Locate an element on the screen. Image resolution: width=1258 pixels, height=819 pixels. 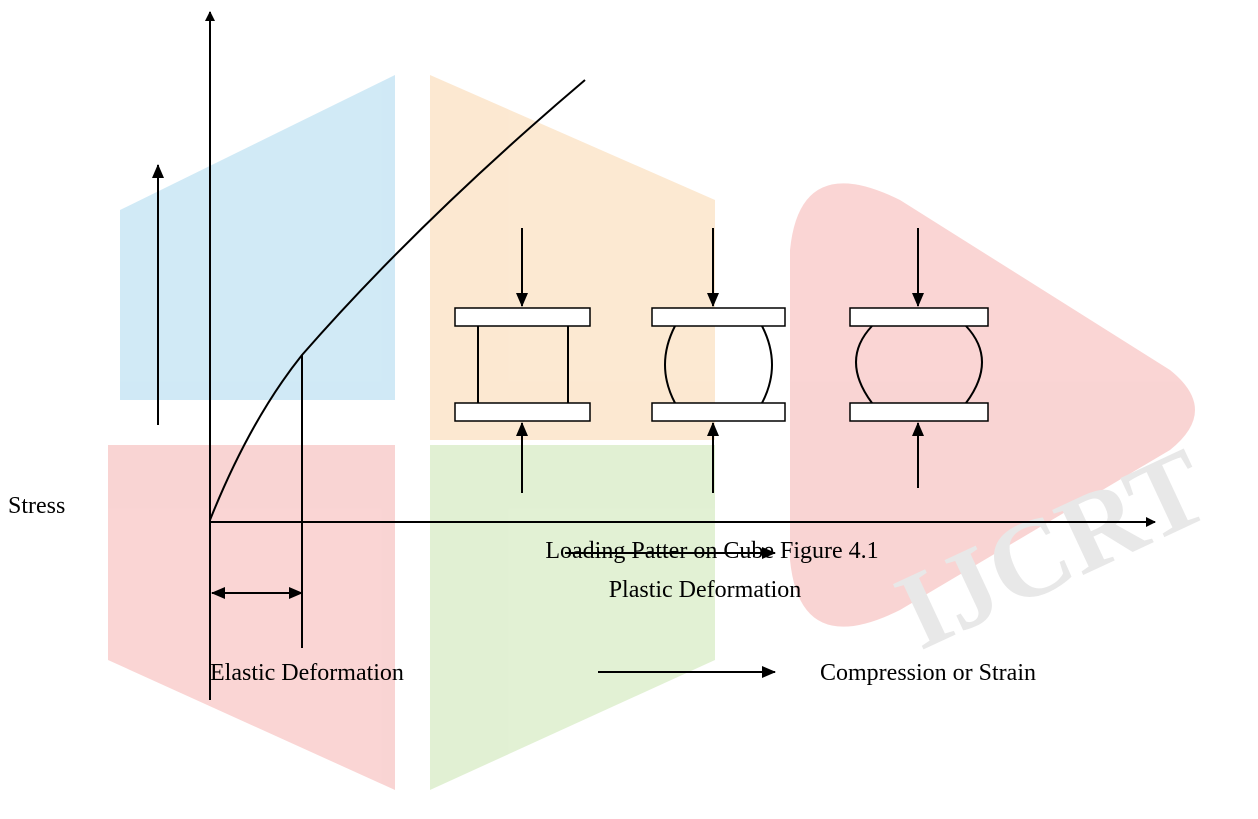
y-axis-label: Stress is located at coordinates (36, 506).